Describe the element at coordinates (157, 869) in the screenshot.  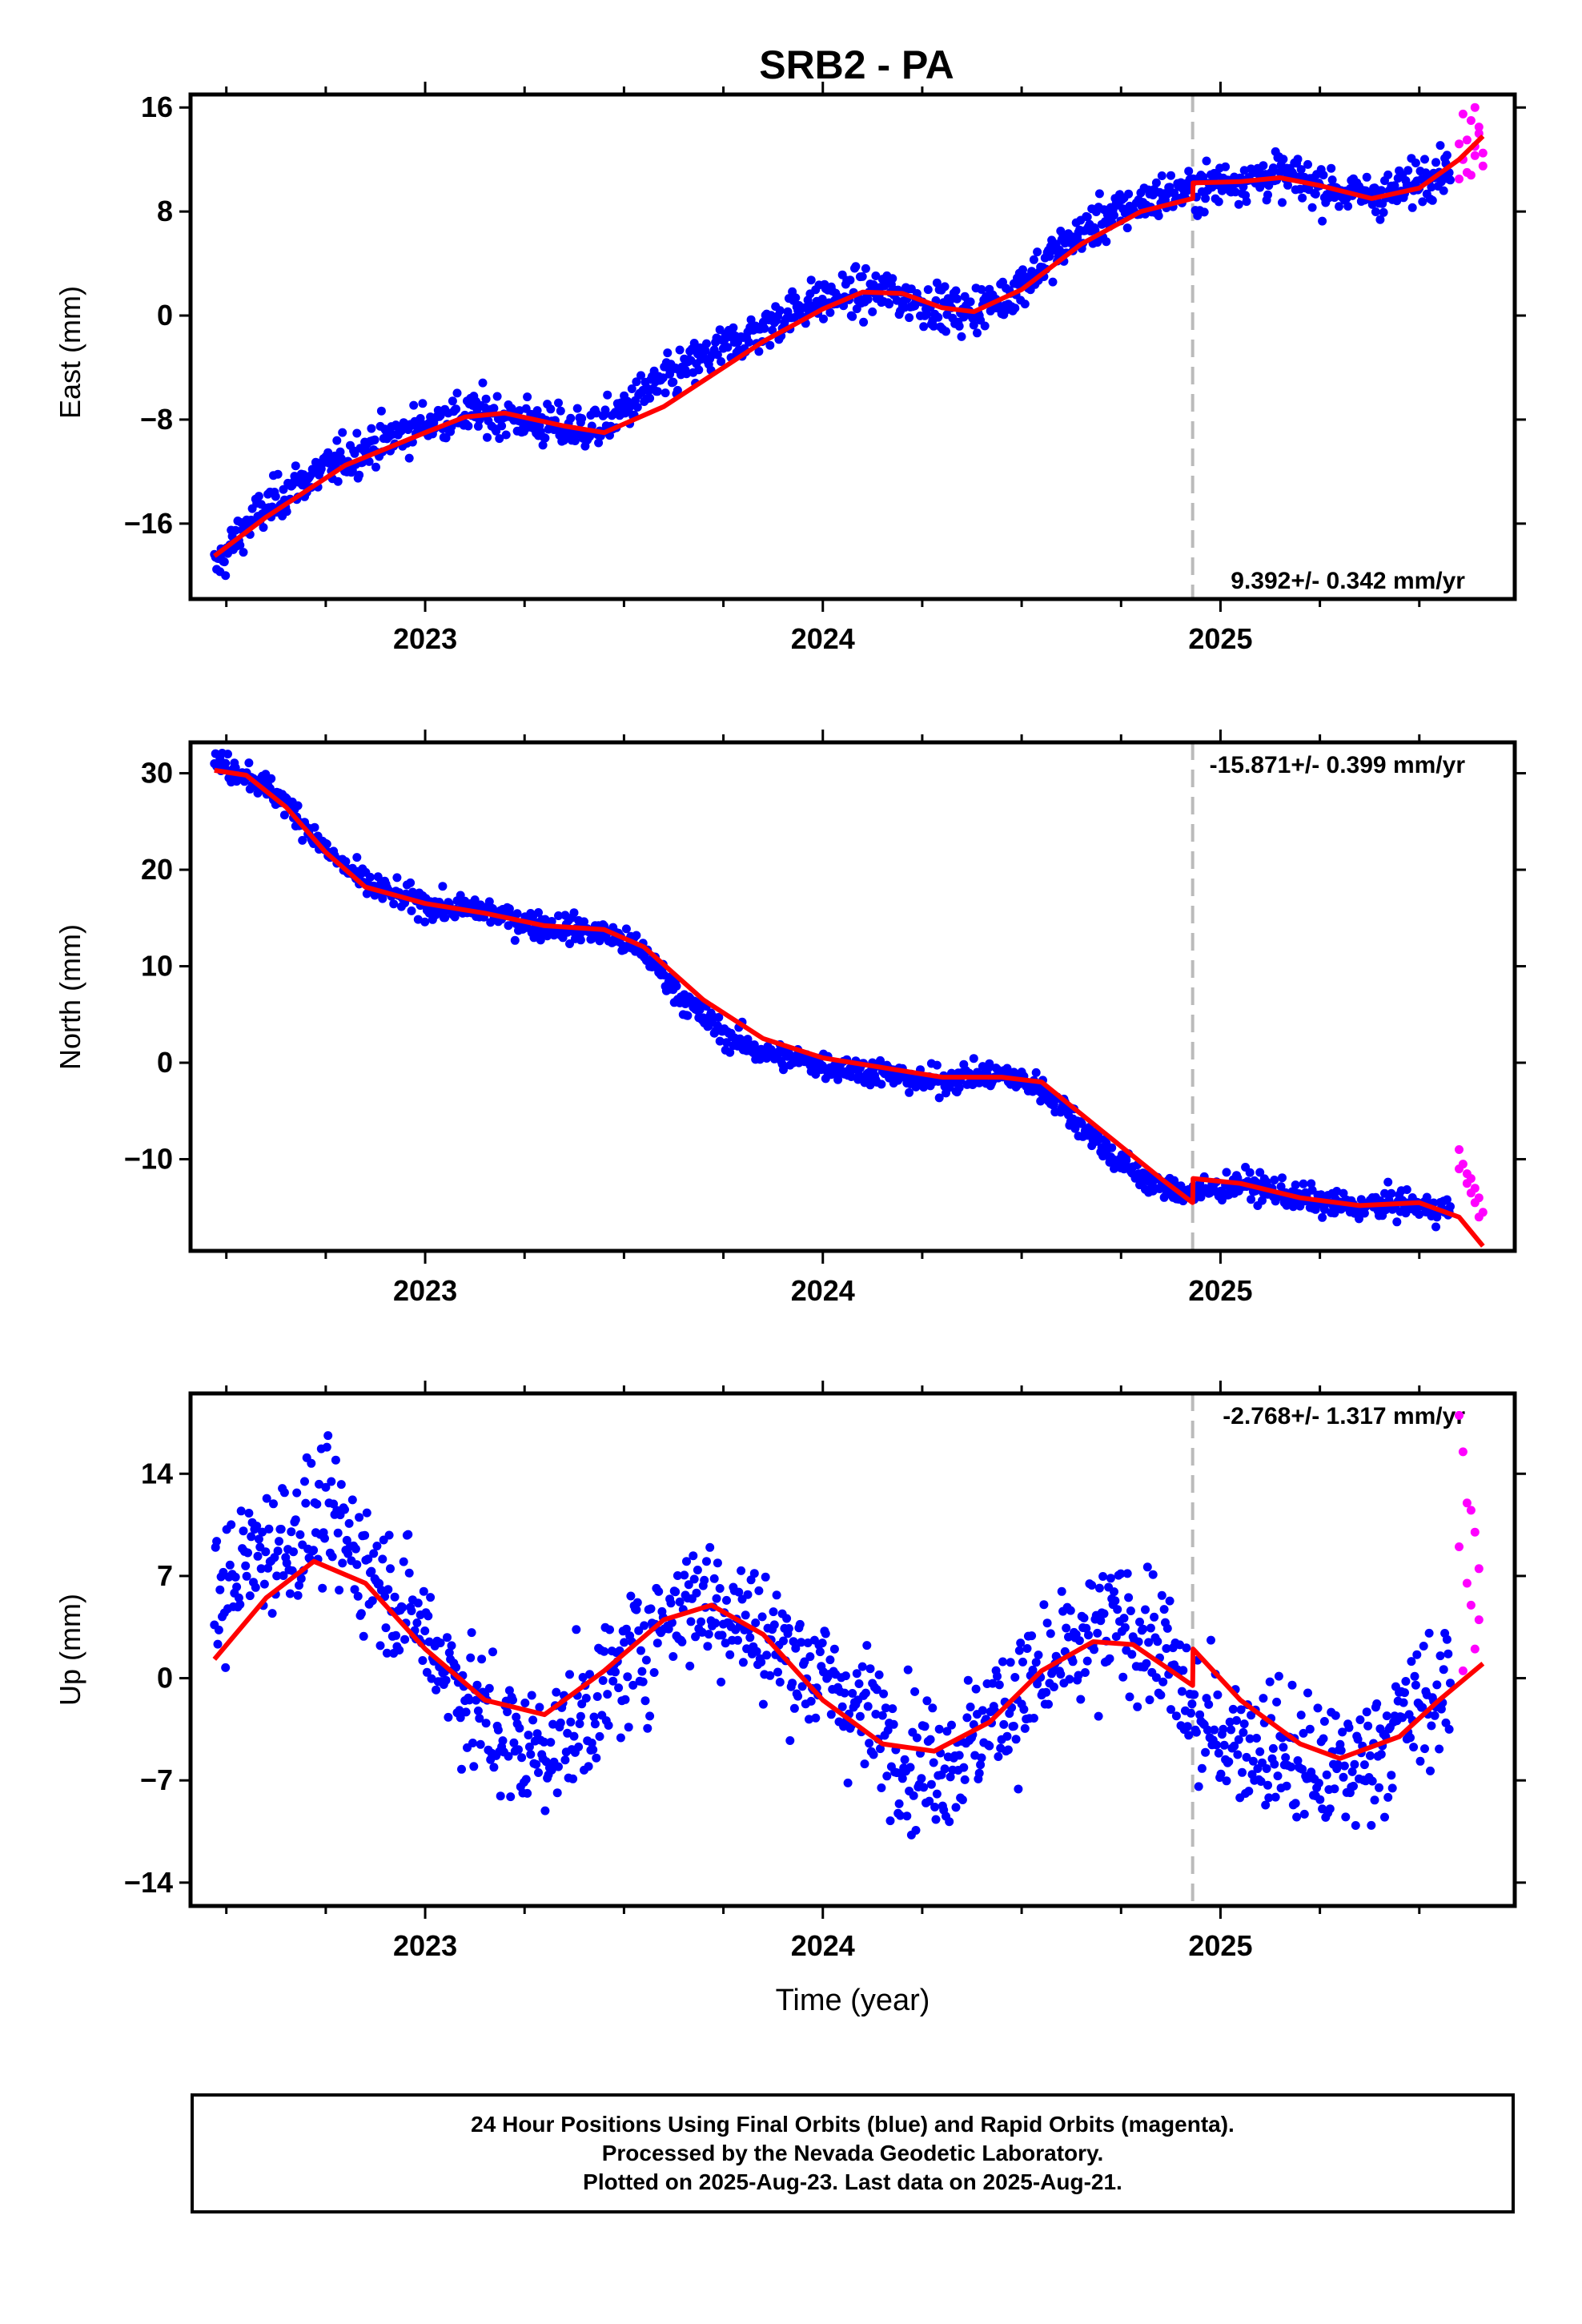
I see `y-tick-label: 20` at that location.